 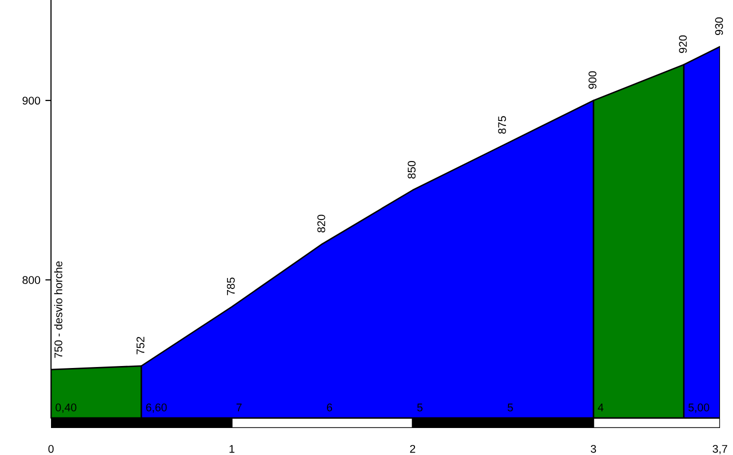 What do you see at coordinates (66, 408) in the screenshot?
I see `annotation: 0,40` at bounding box center [66, 408].